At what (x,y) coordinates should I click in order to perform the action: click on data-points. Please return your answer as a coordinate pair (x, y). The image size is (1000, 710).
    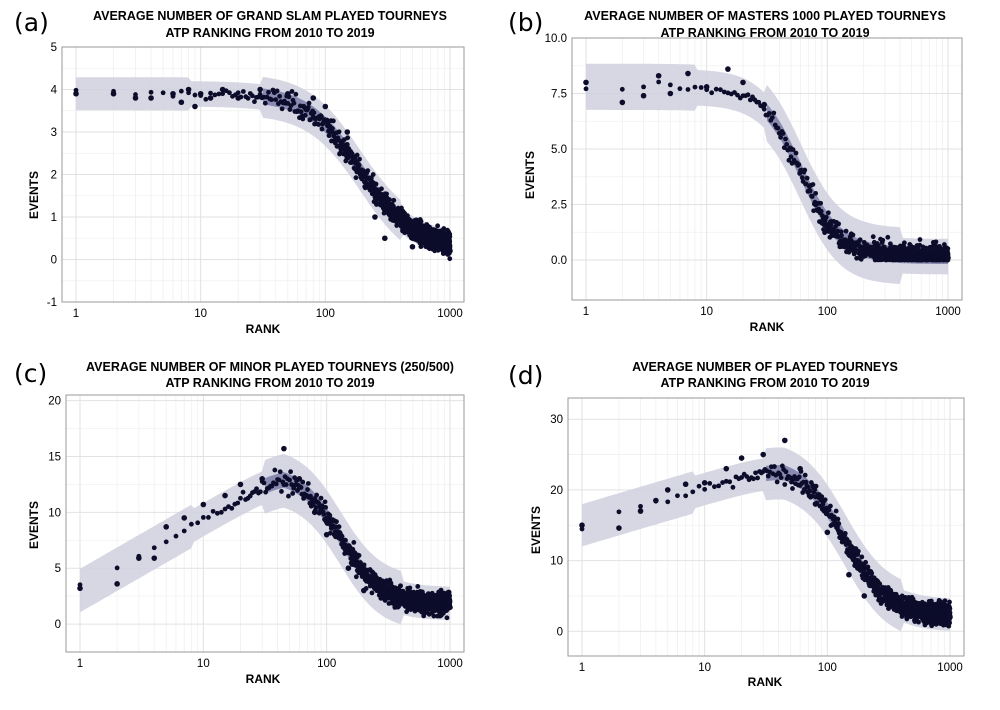
    Looking at the image, I should click on (265, 533).